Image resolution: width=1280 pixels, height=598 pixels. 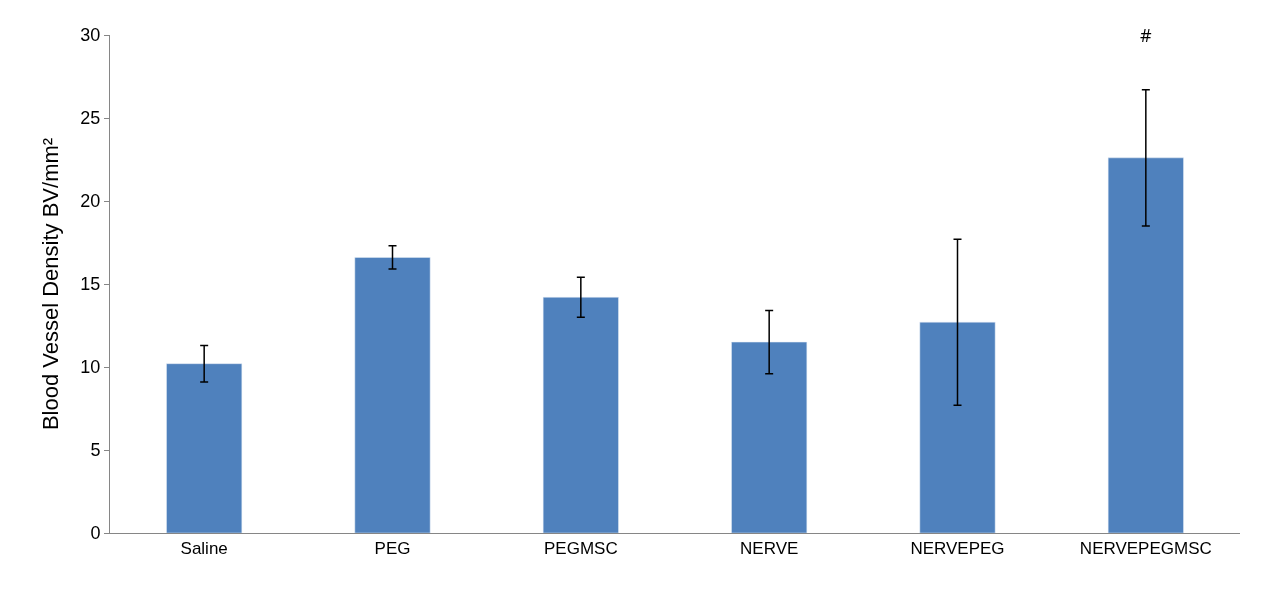 What do you see at coordinates (1146, 35) in the screenshot?
I see `annotation: #` at bounding box center [1146, 35].